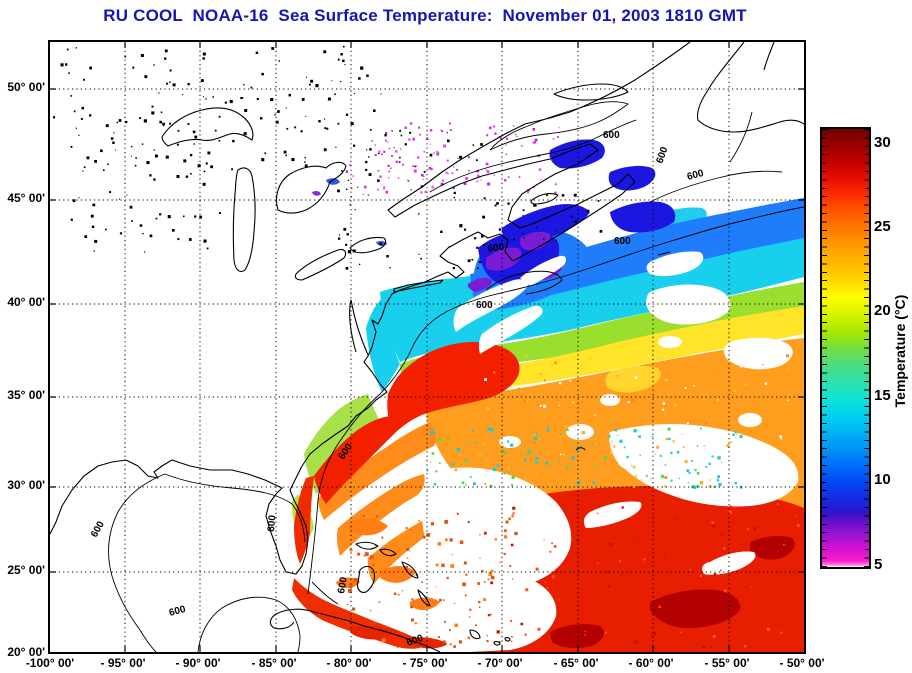 Image resolution: width=912 pixels, height=673 pixels. Describe the element at coordinates (866, 348) in the screenshot. I see `colorbar-ticks-right` at that location.